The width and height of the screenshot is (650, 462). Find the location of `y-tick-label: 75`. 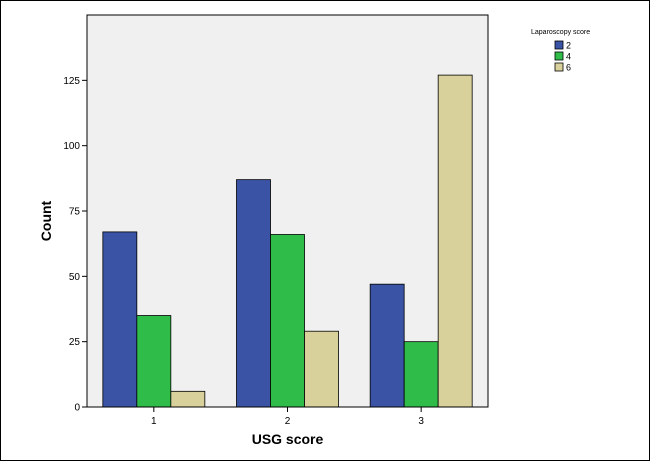

y-tick-label: 75 is located at coordinates (75, 212).